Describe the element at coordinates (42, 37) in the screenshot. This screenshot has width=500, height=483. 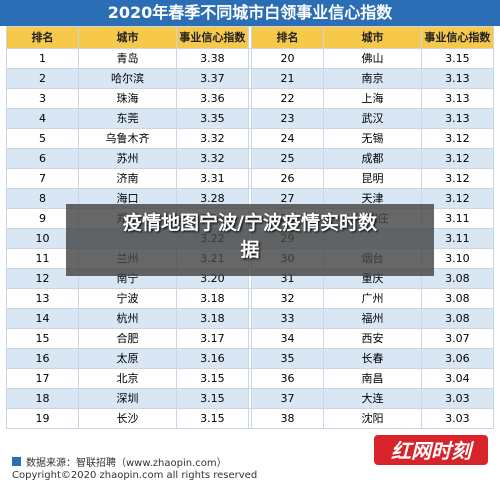
I see `header-rank-left: 排名` at that location.